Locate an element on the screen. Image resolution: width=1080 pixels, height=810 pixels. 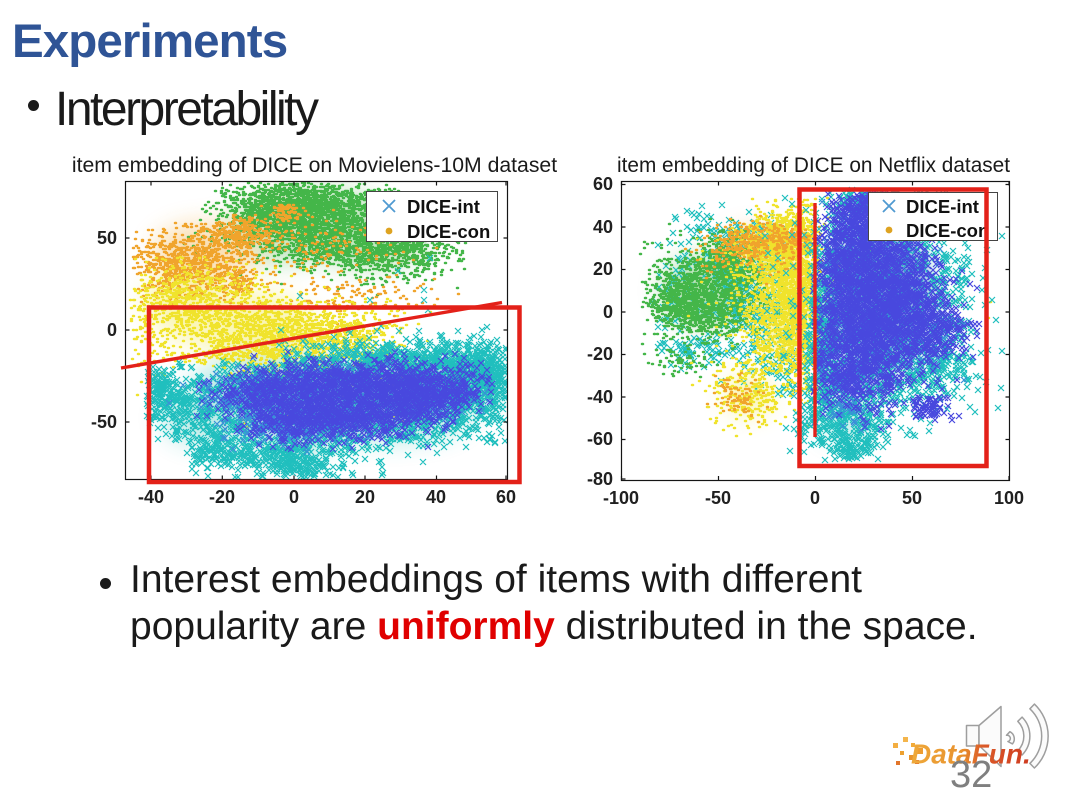
svg-text: 32 is located at coordinates (971, 775).